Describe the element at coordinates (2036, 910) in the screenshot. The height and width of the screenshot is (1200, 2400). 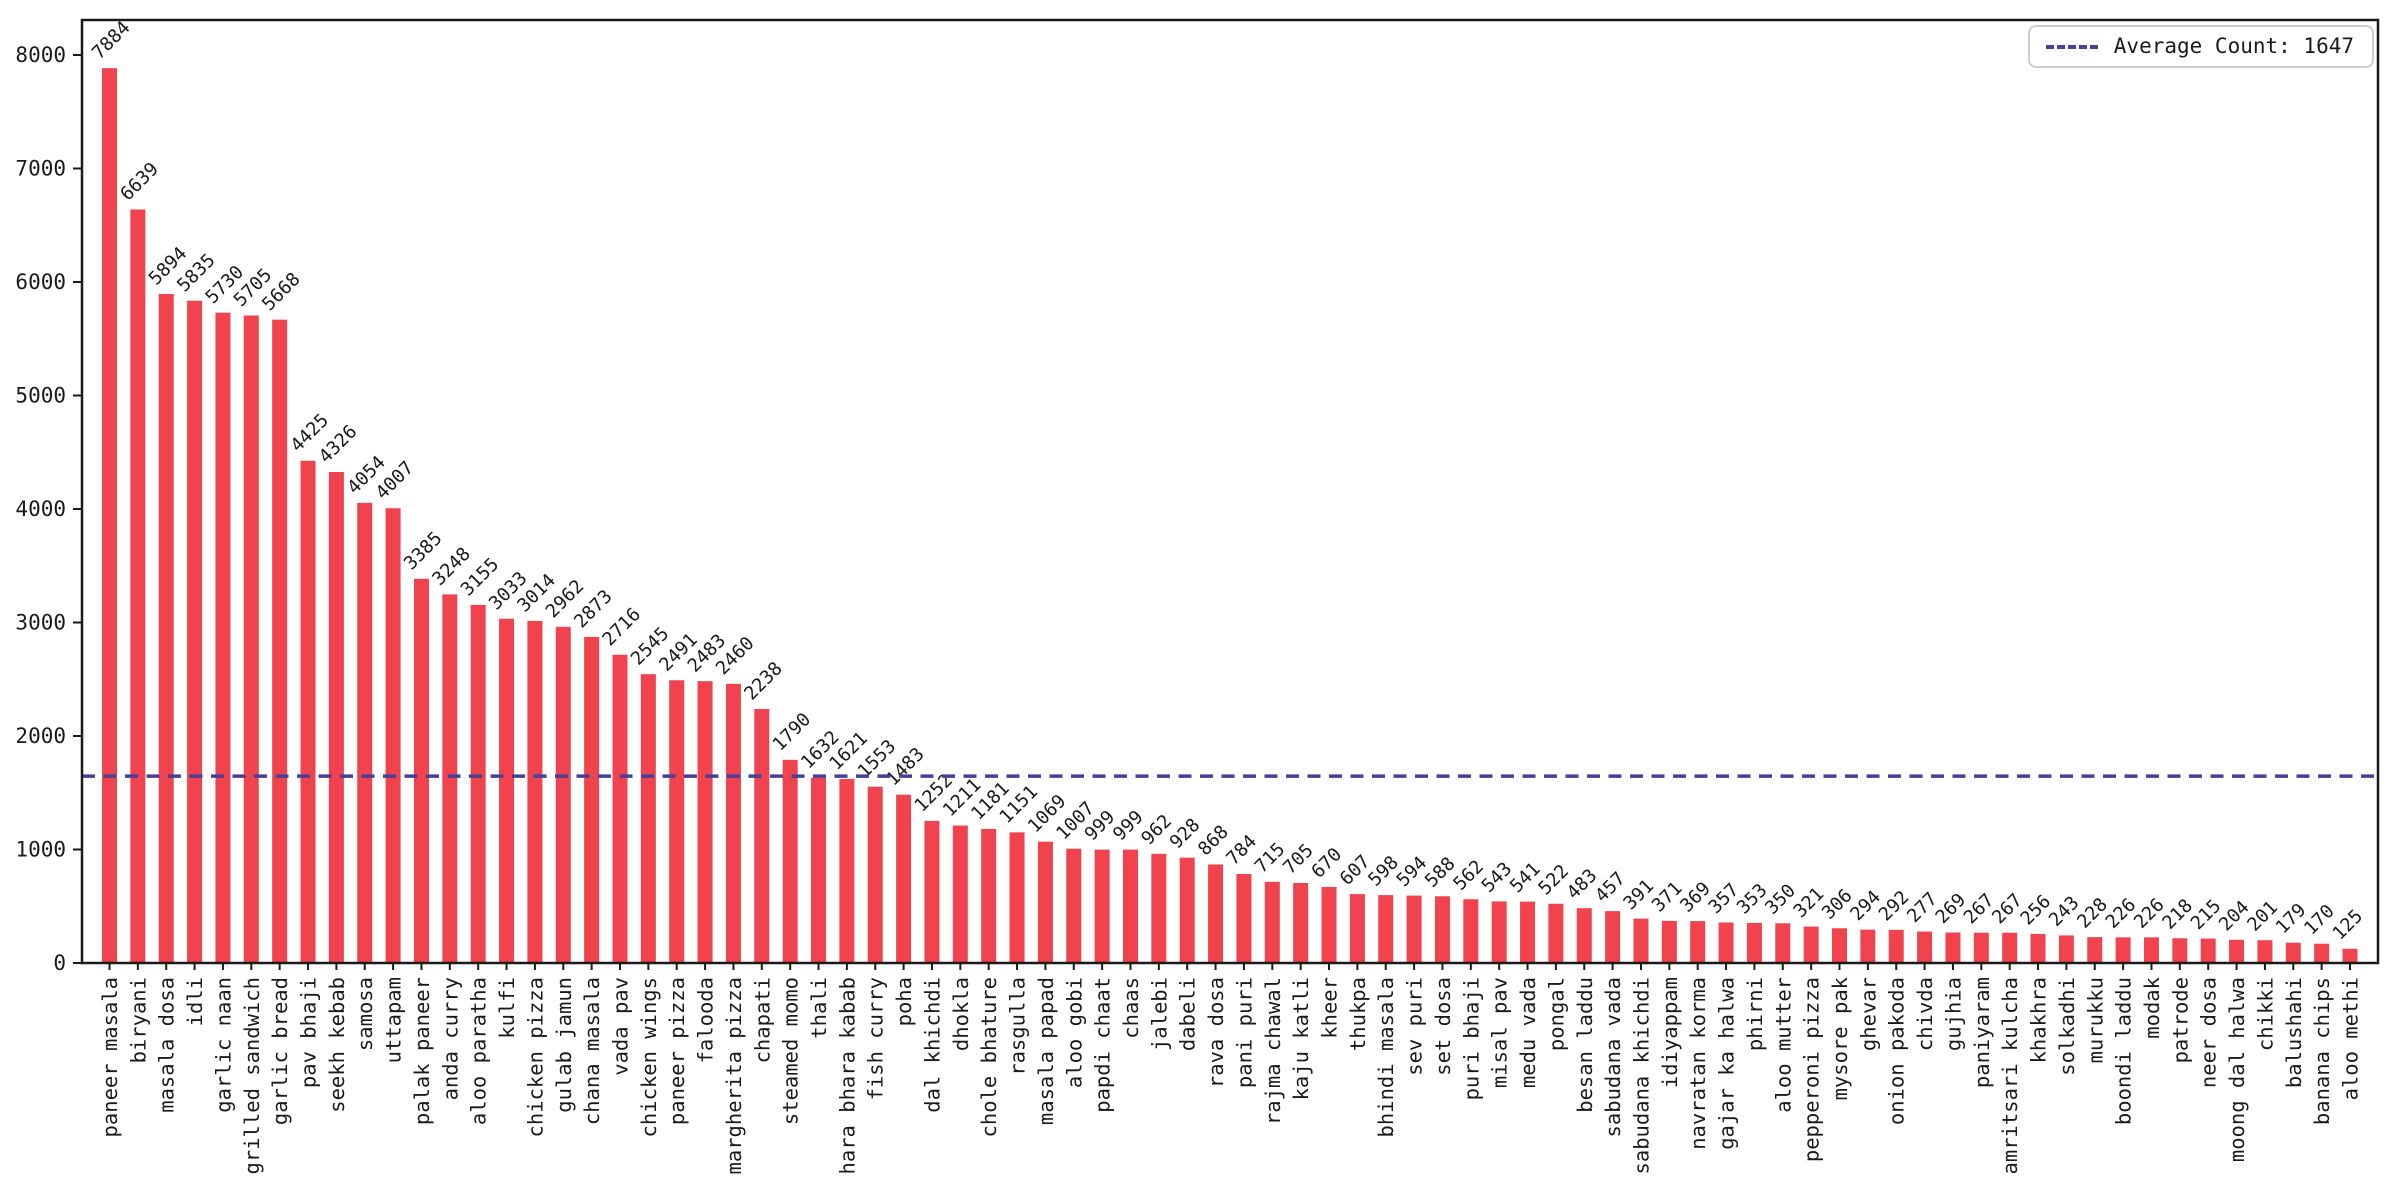
I see `bar-value-label: 256` at that location.